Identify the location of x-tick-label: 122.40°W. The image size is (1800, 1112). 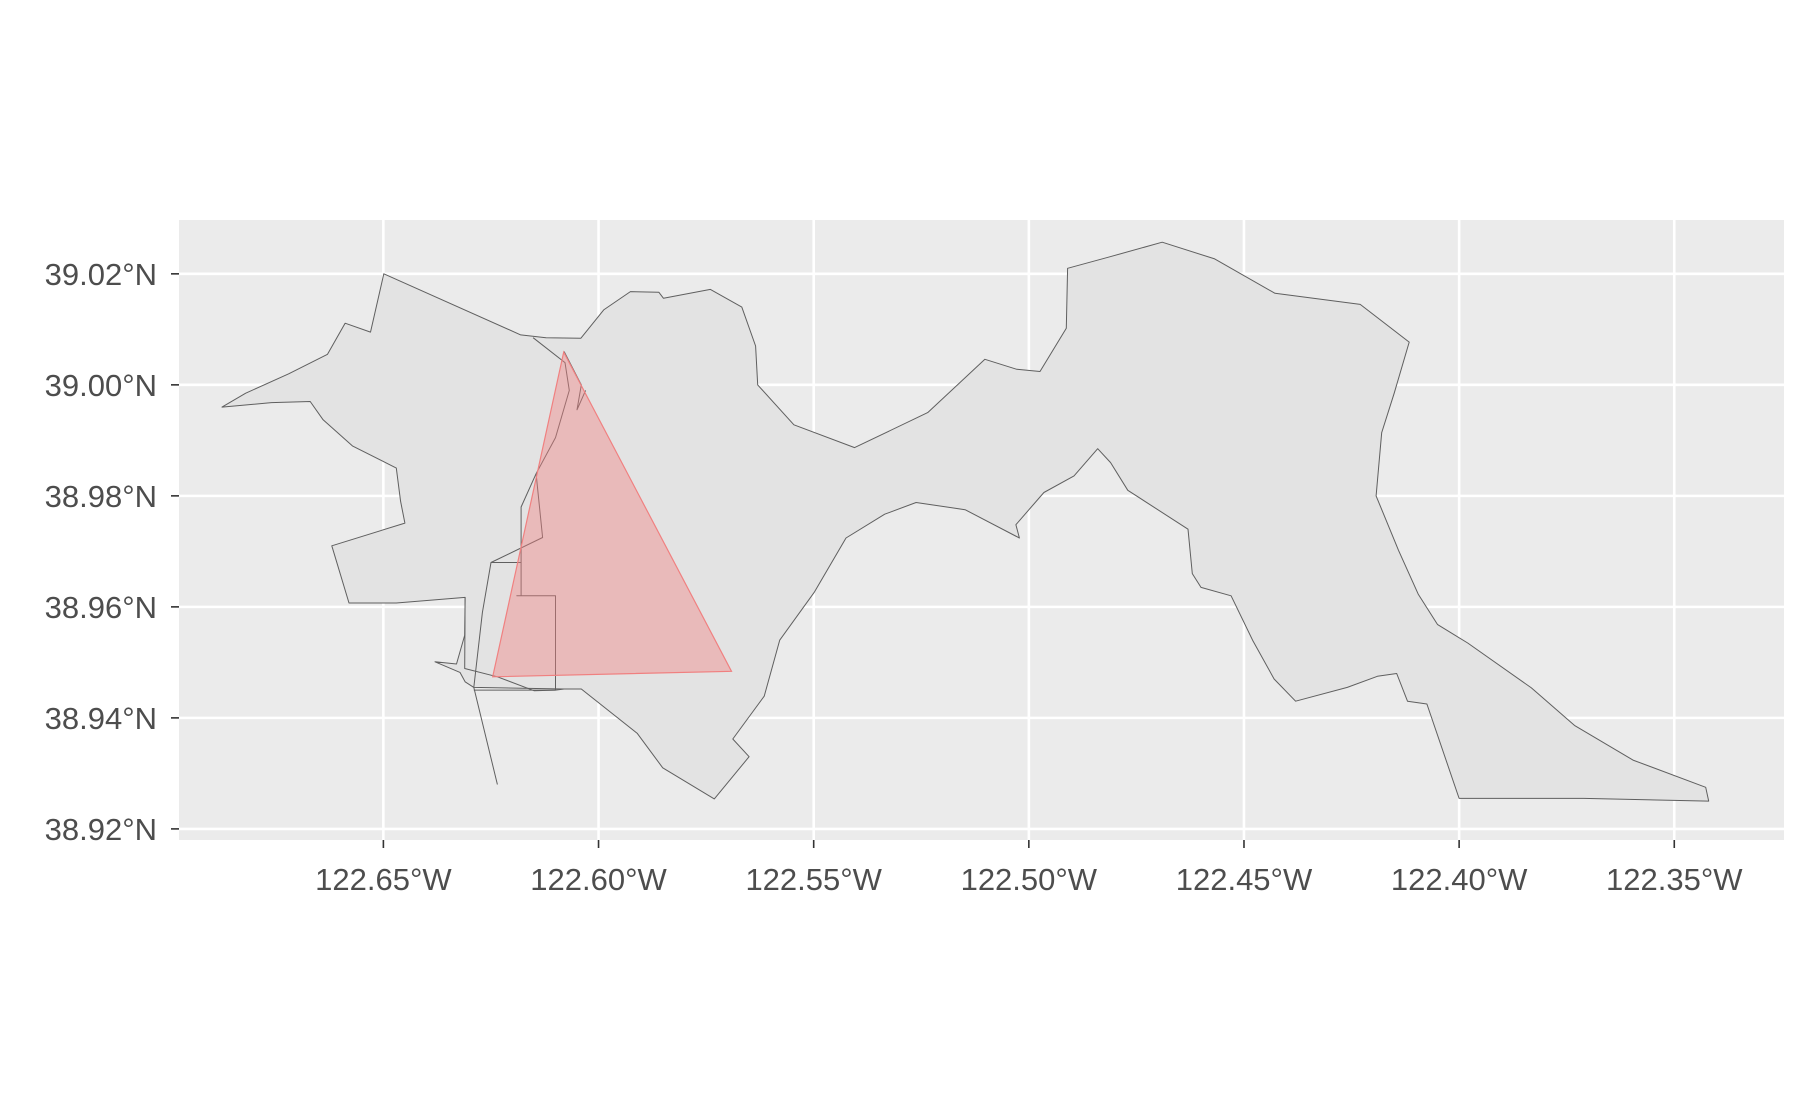
(1459, 879).